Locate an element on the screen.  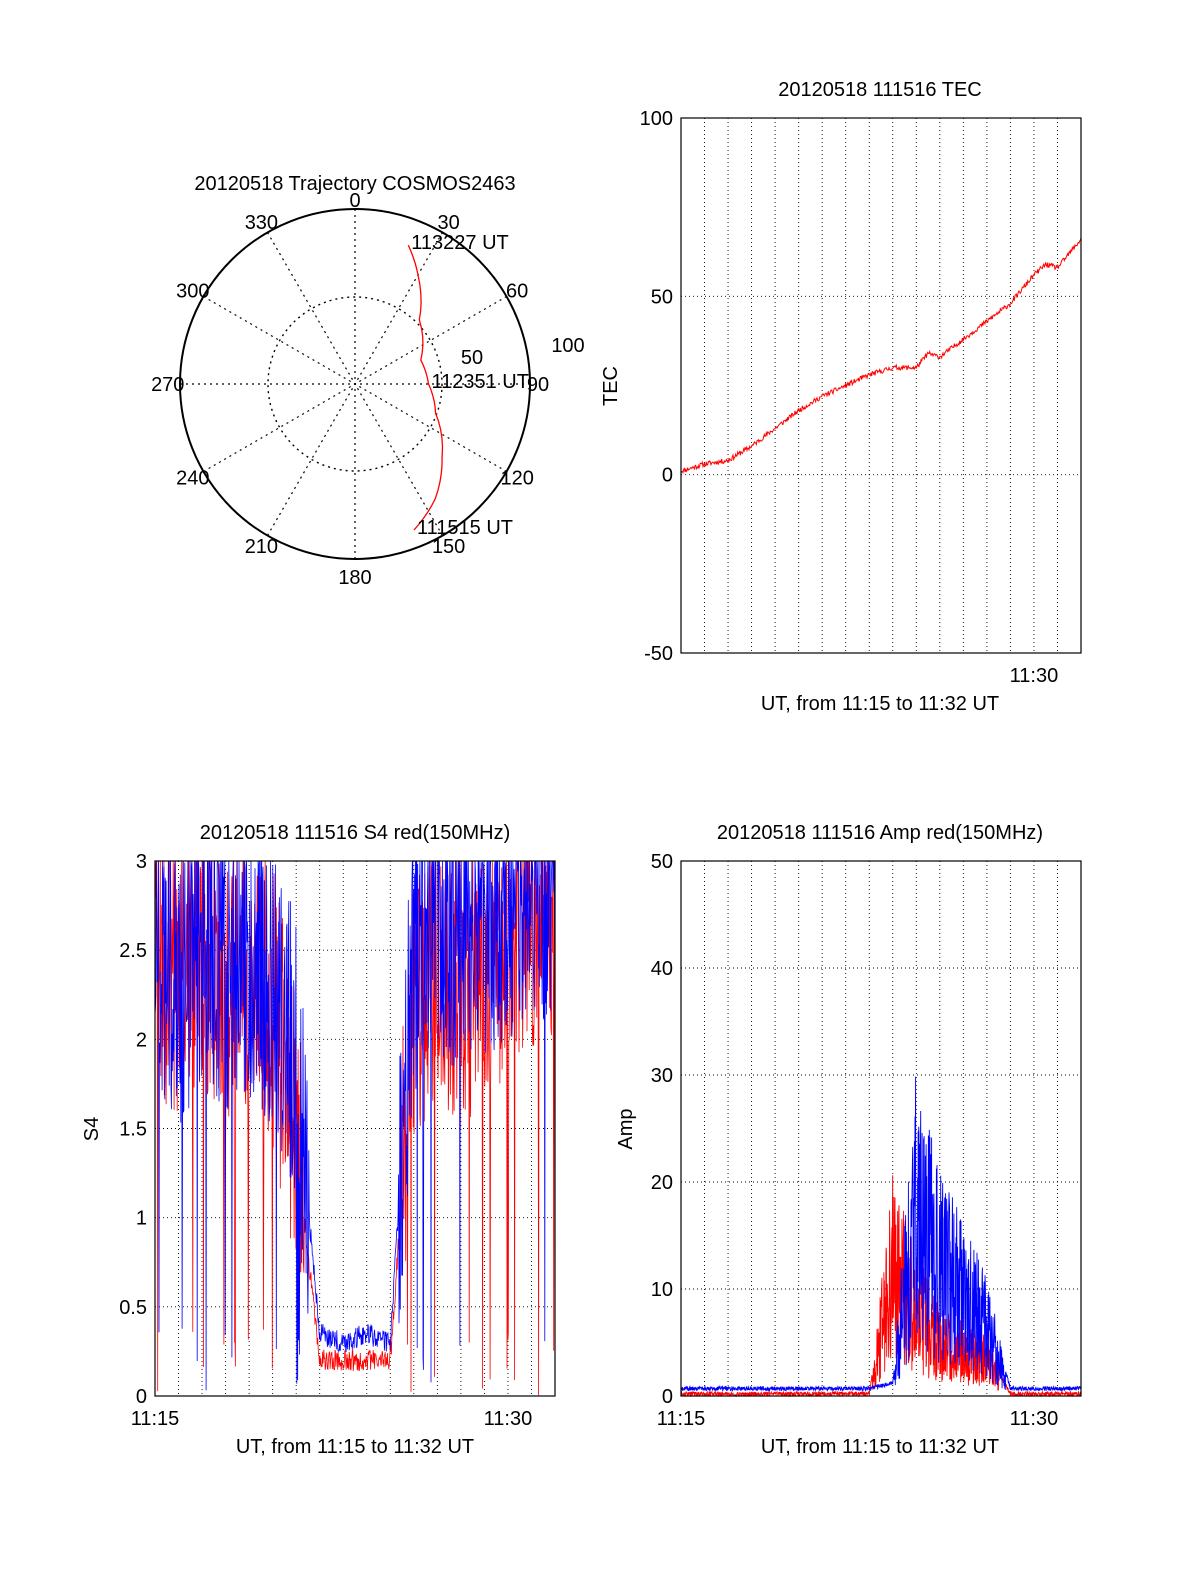
polar-angle-label: 210 is located at coordinates (261, 547).